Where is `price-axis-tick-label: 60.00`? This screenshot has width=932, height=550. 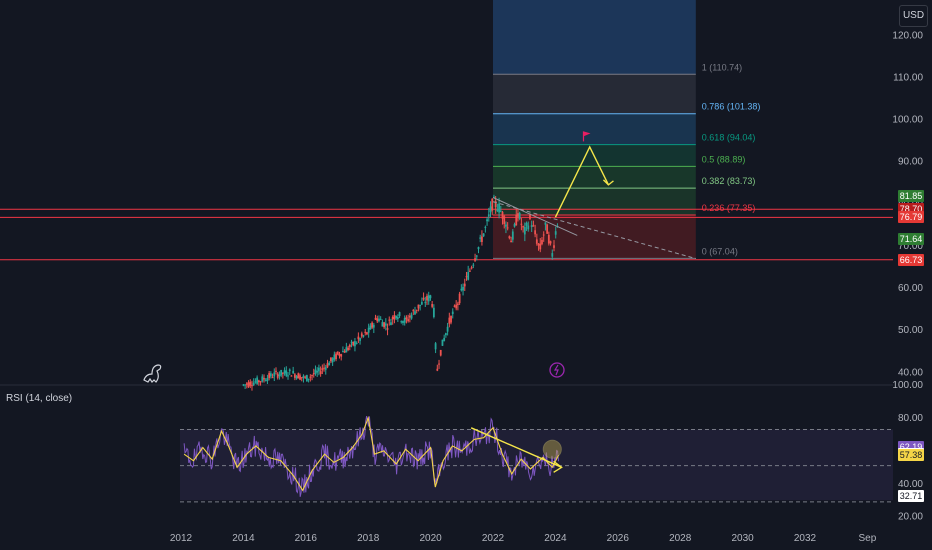 price-axis-tick-label: 60.00 is located at coordinates (910, 288).